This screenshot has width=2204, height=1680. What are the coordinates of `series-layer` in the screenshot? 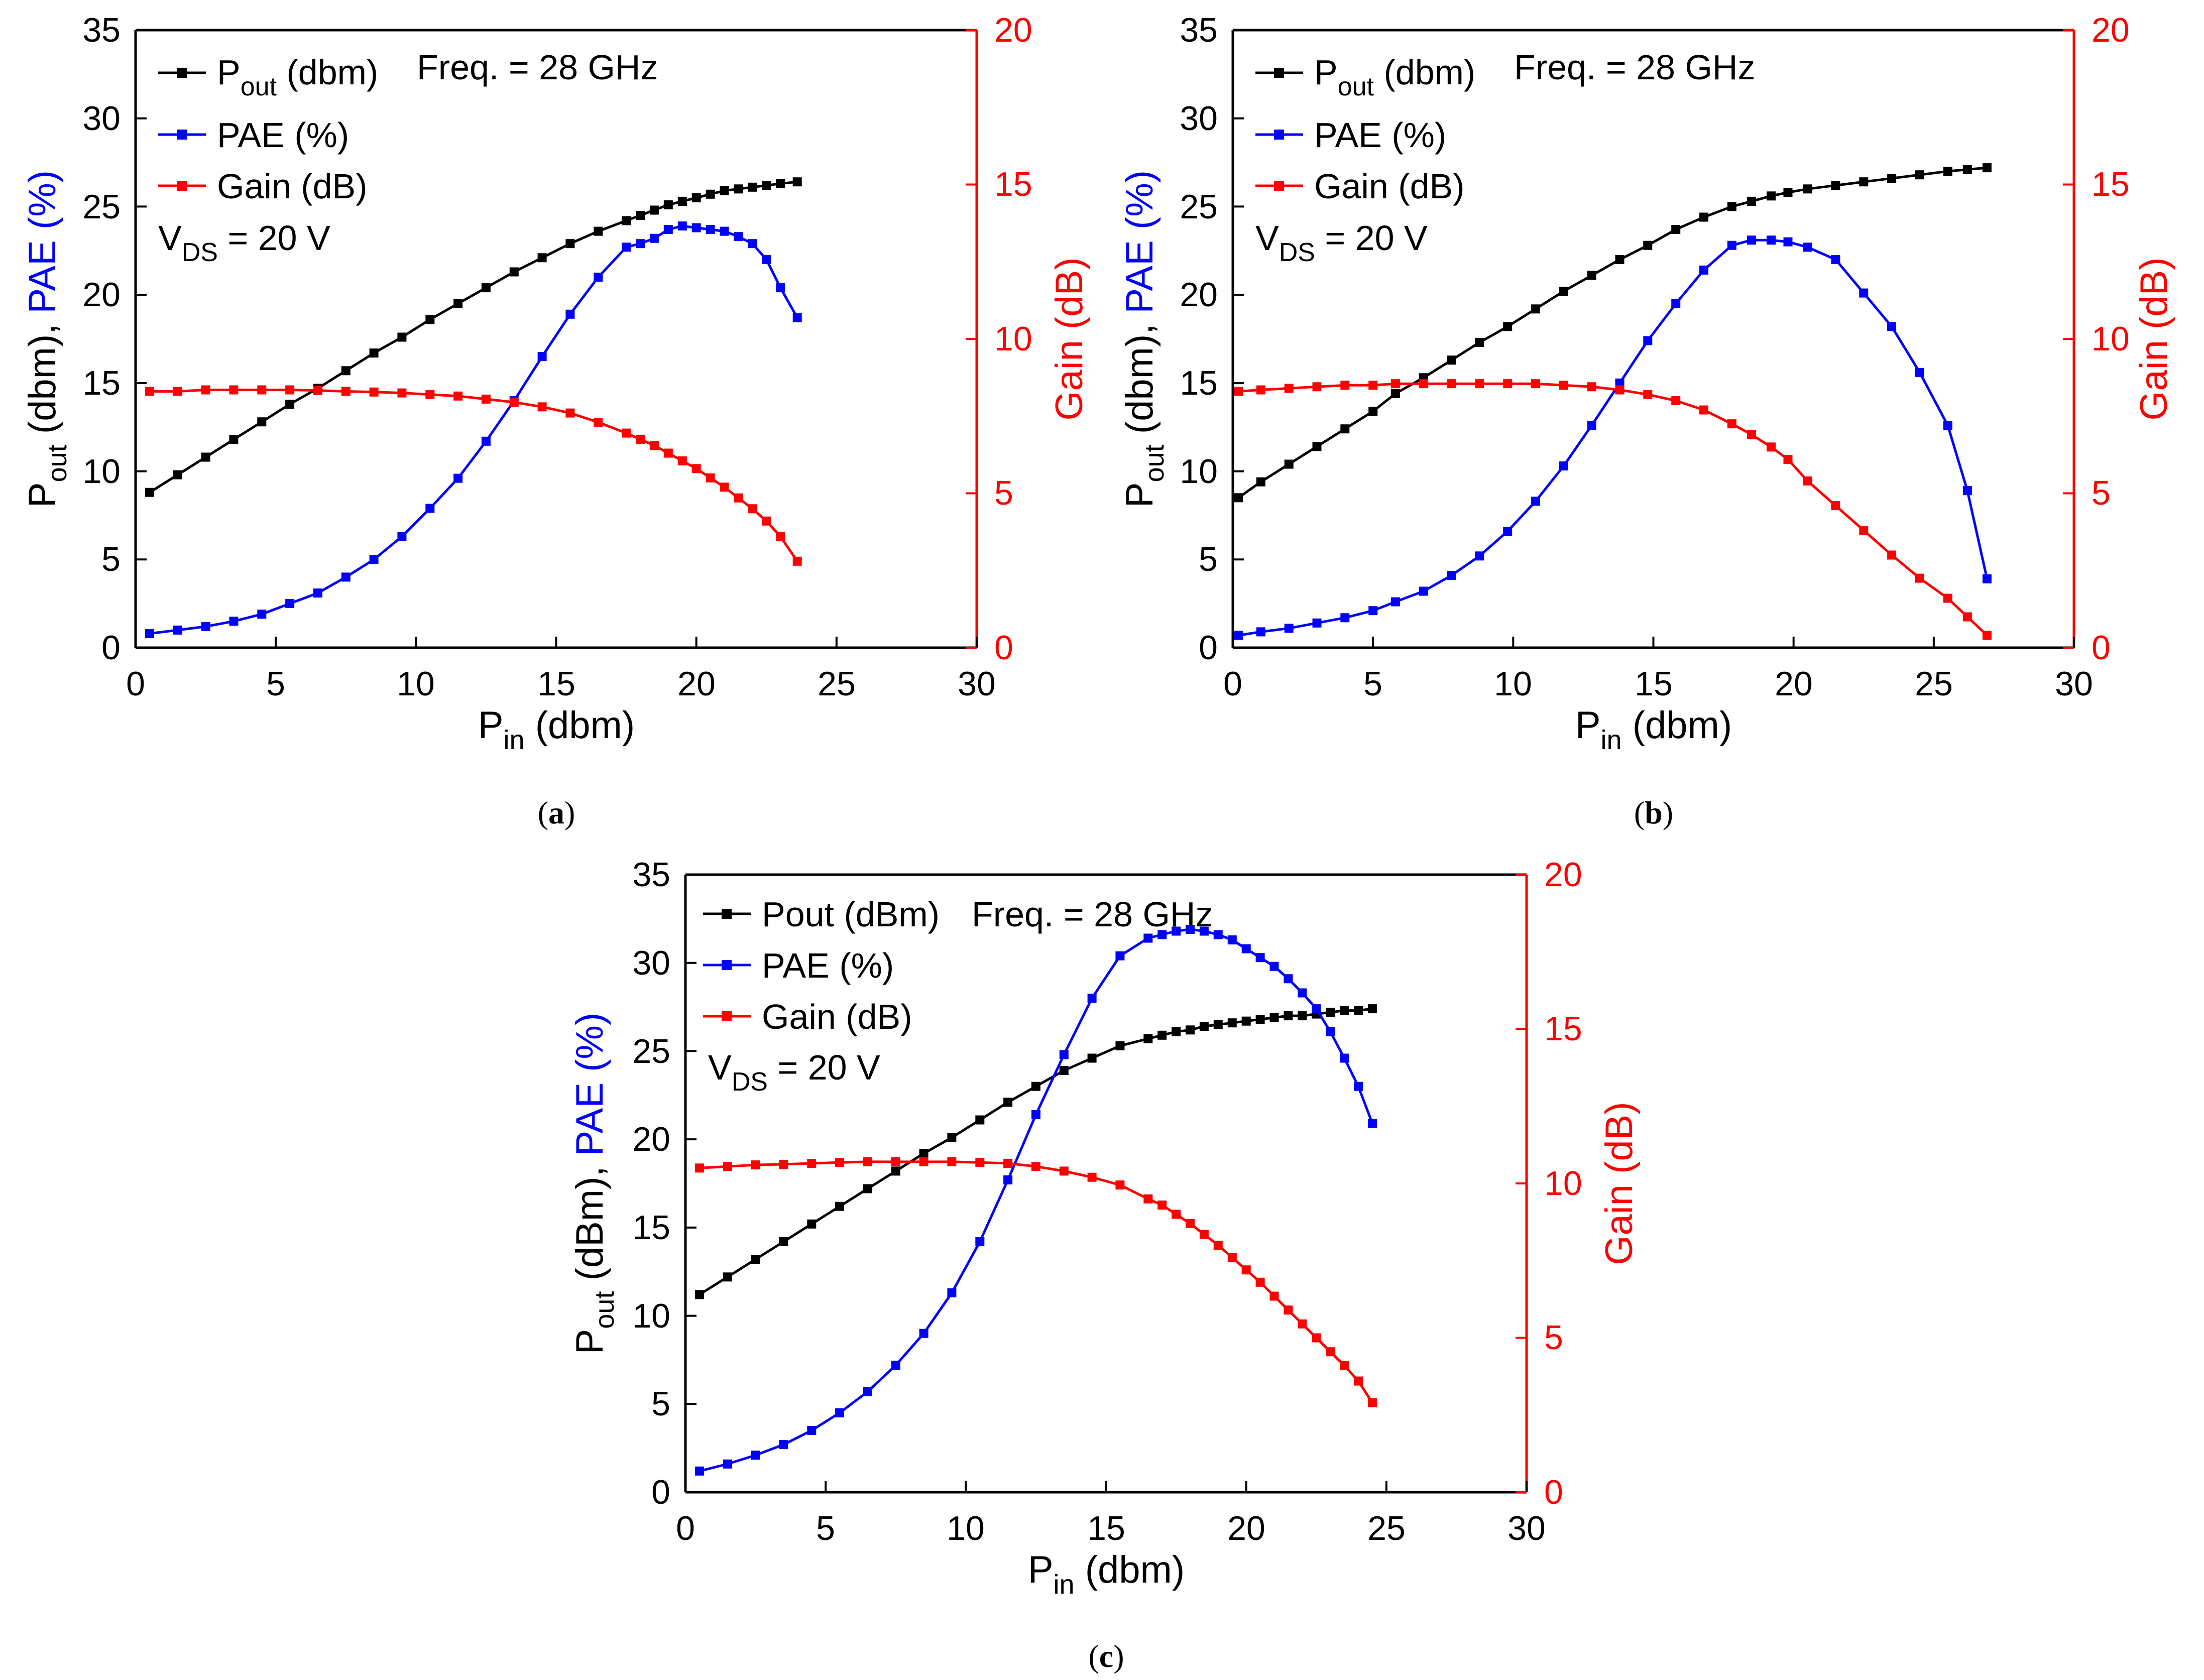 It's located at (556, 339).